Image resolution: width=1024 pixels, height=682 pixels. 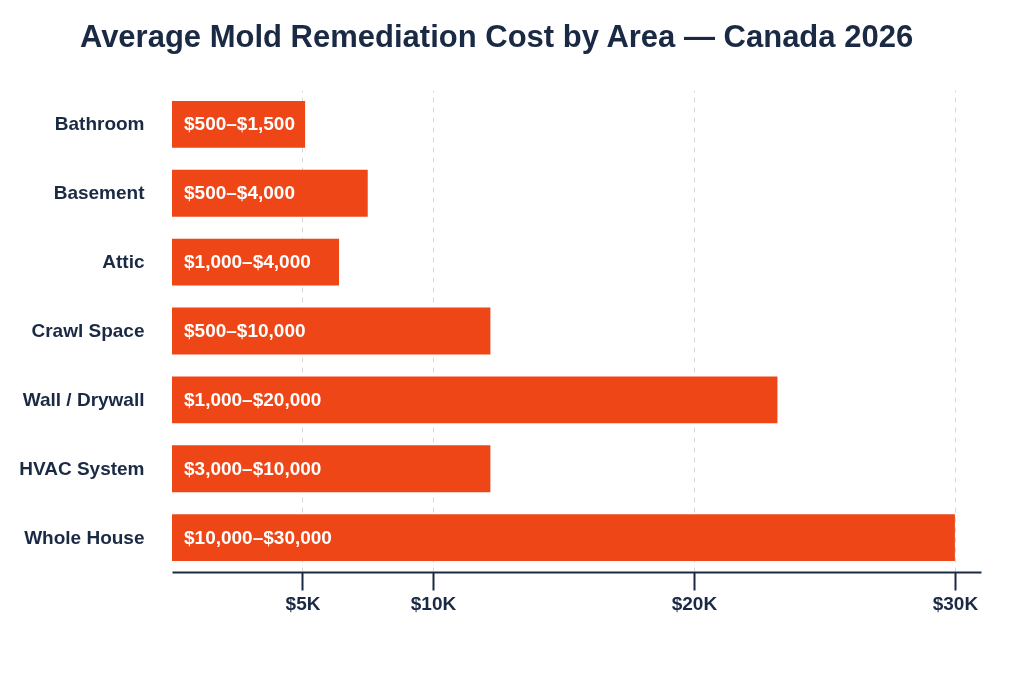 I want to click on data-label: $1,000–$20,000, so click(x=253, y=399).